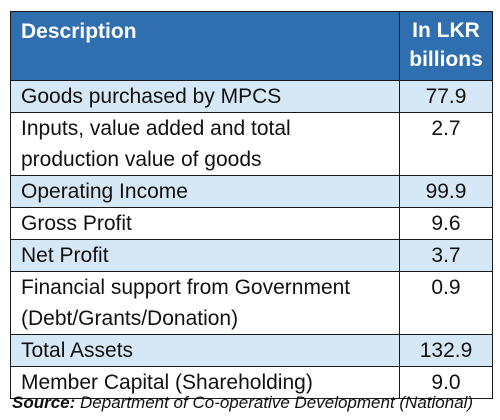 This screenshot has height=420, width=500. I want to click on row-description-line: production value of goods, so click(141, 159).